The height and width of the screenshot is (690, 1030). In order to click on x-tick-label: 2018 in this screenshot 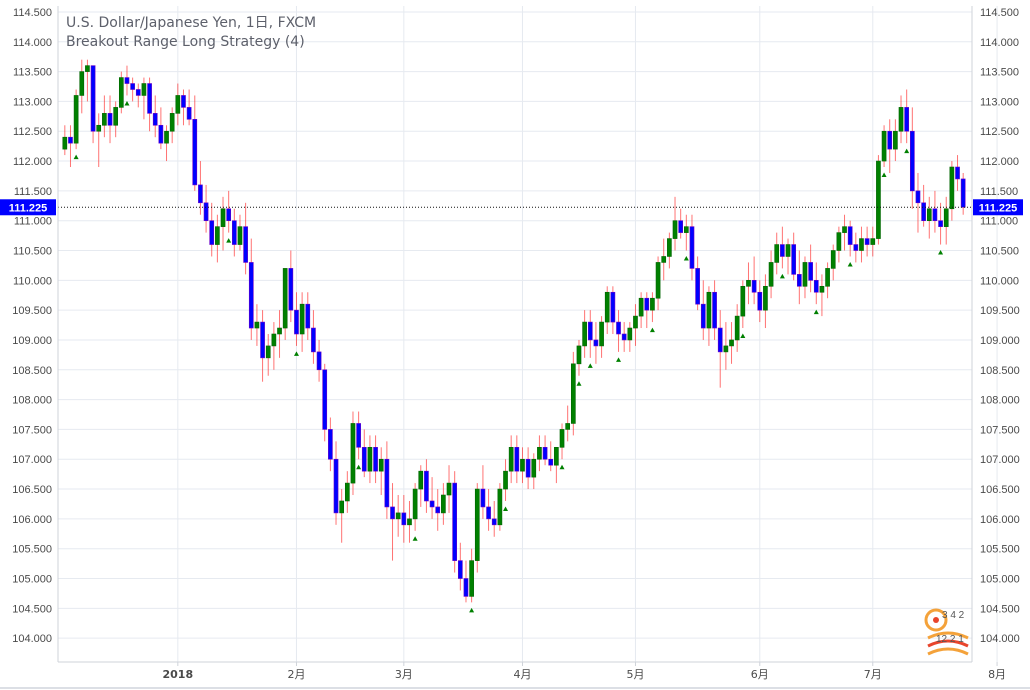, I will do `click(178, 674)`.